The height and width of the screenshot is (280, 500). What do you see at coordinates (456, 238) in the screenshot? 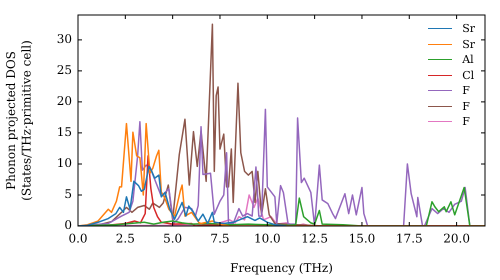
I see `x-tick-label: 20.0` at bounding box center [456, 238].